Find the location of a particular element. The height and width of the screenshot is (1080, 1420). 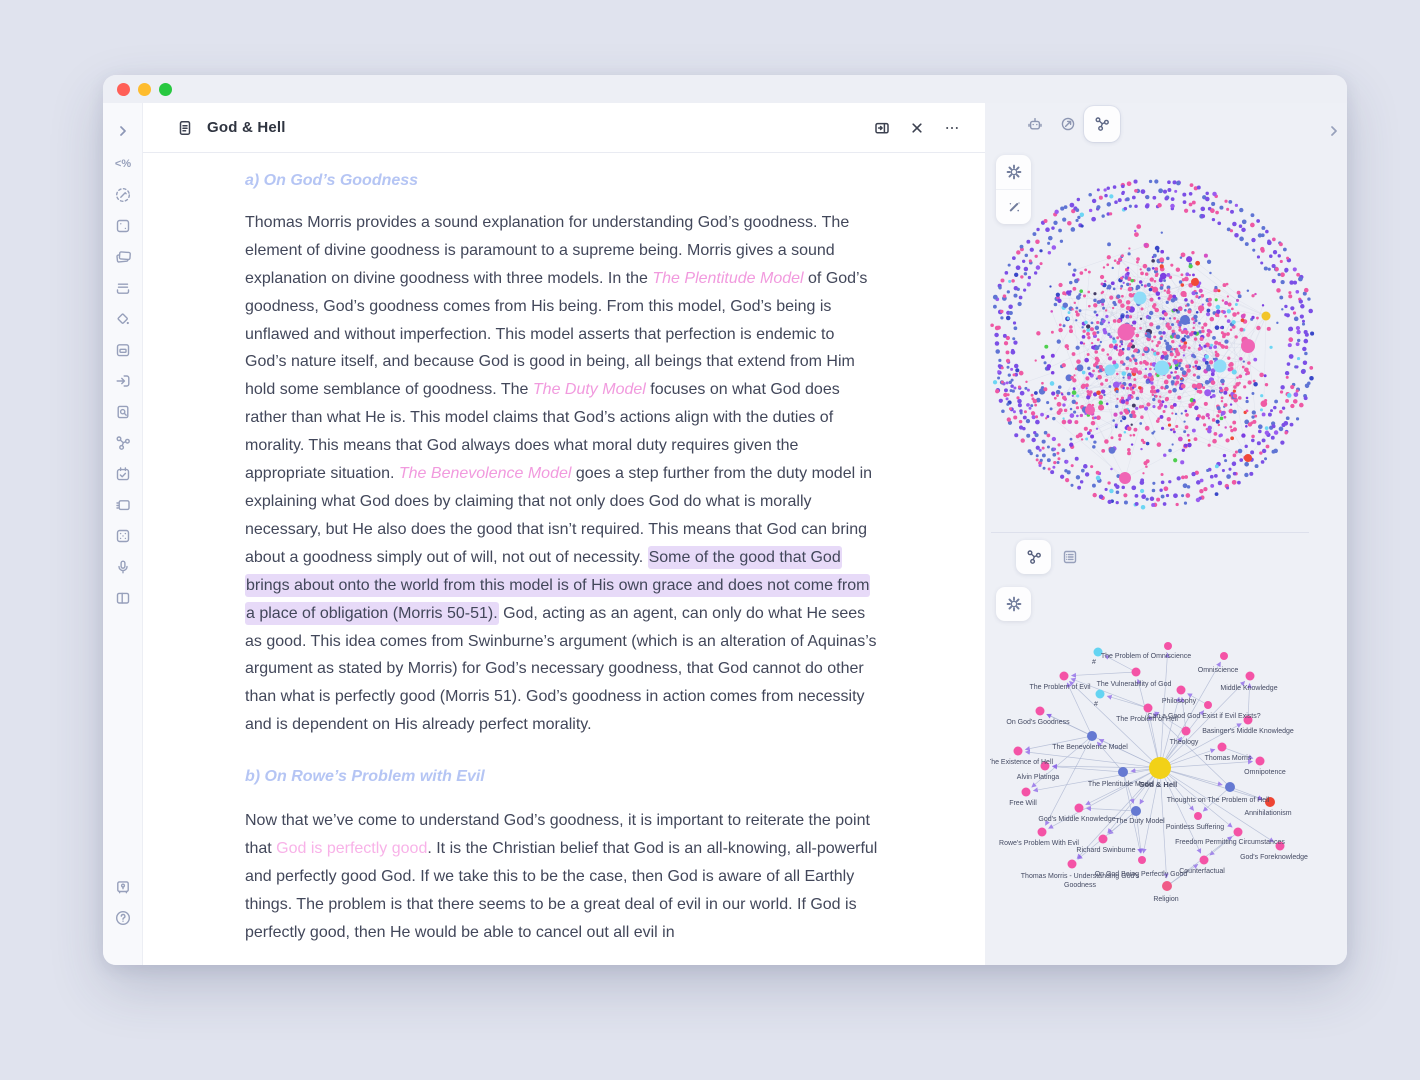

microphone-button is located at coordinates (123, 567).